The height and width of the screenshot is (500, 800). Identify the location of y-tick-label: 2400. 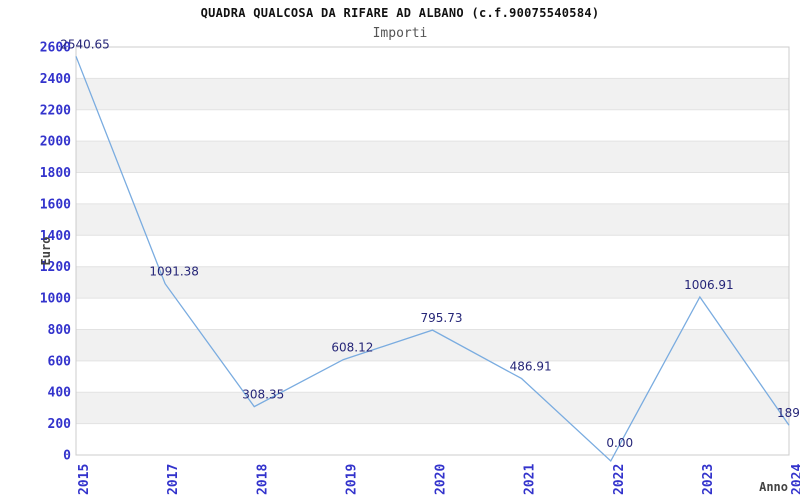
(55, 79).